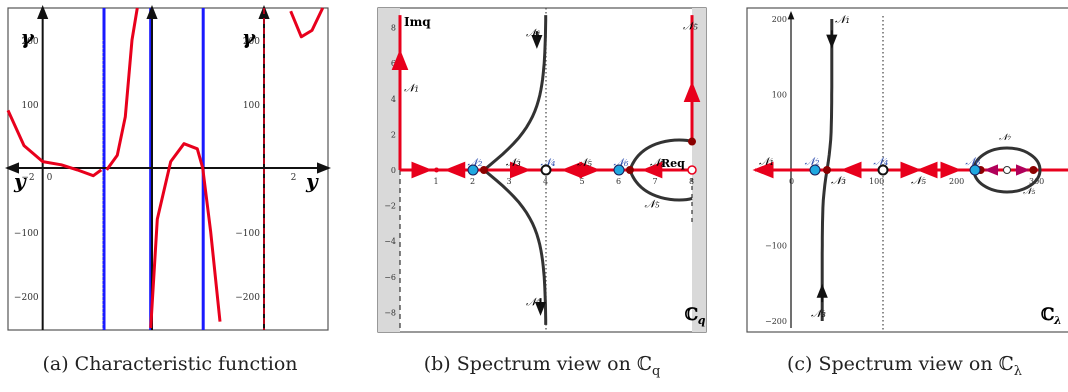 This screenshot has width=1068, height=392. What do you see at coordinates (390, 312) in the screenshot?
I see `y-tick-label: −8` at bounding box center [390, 312].